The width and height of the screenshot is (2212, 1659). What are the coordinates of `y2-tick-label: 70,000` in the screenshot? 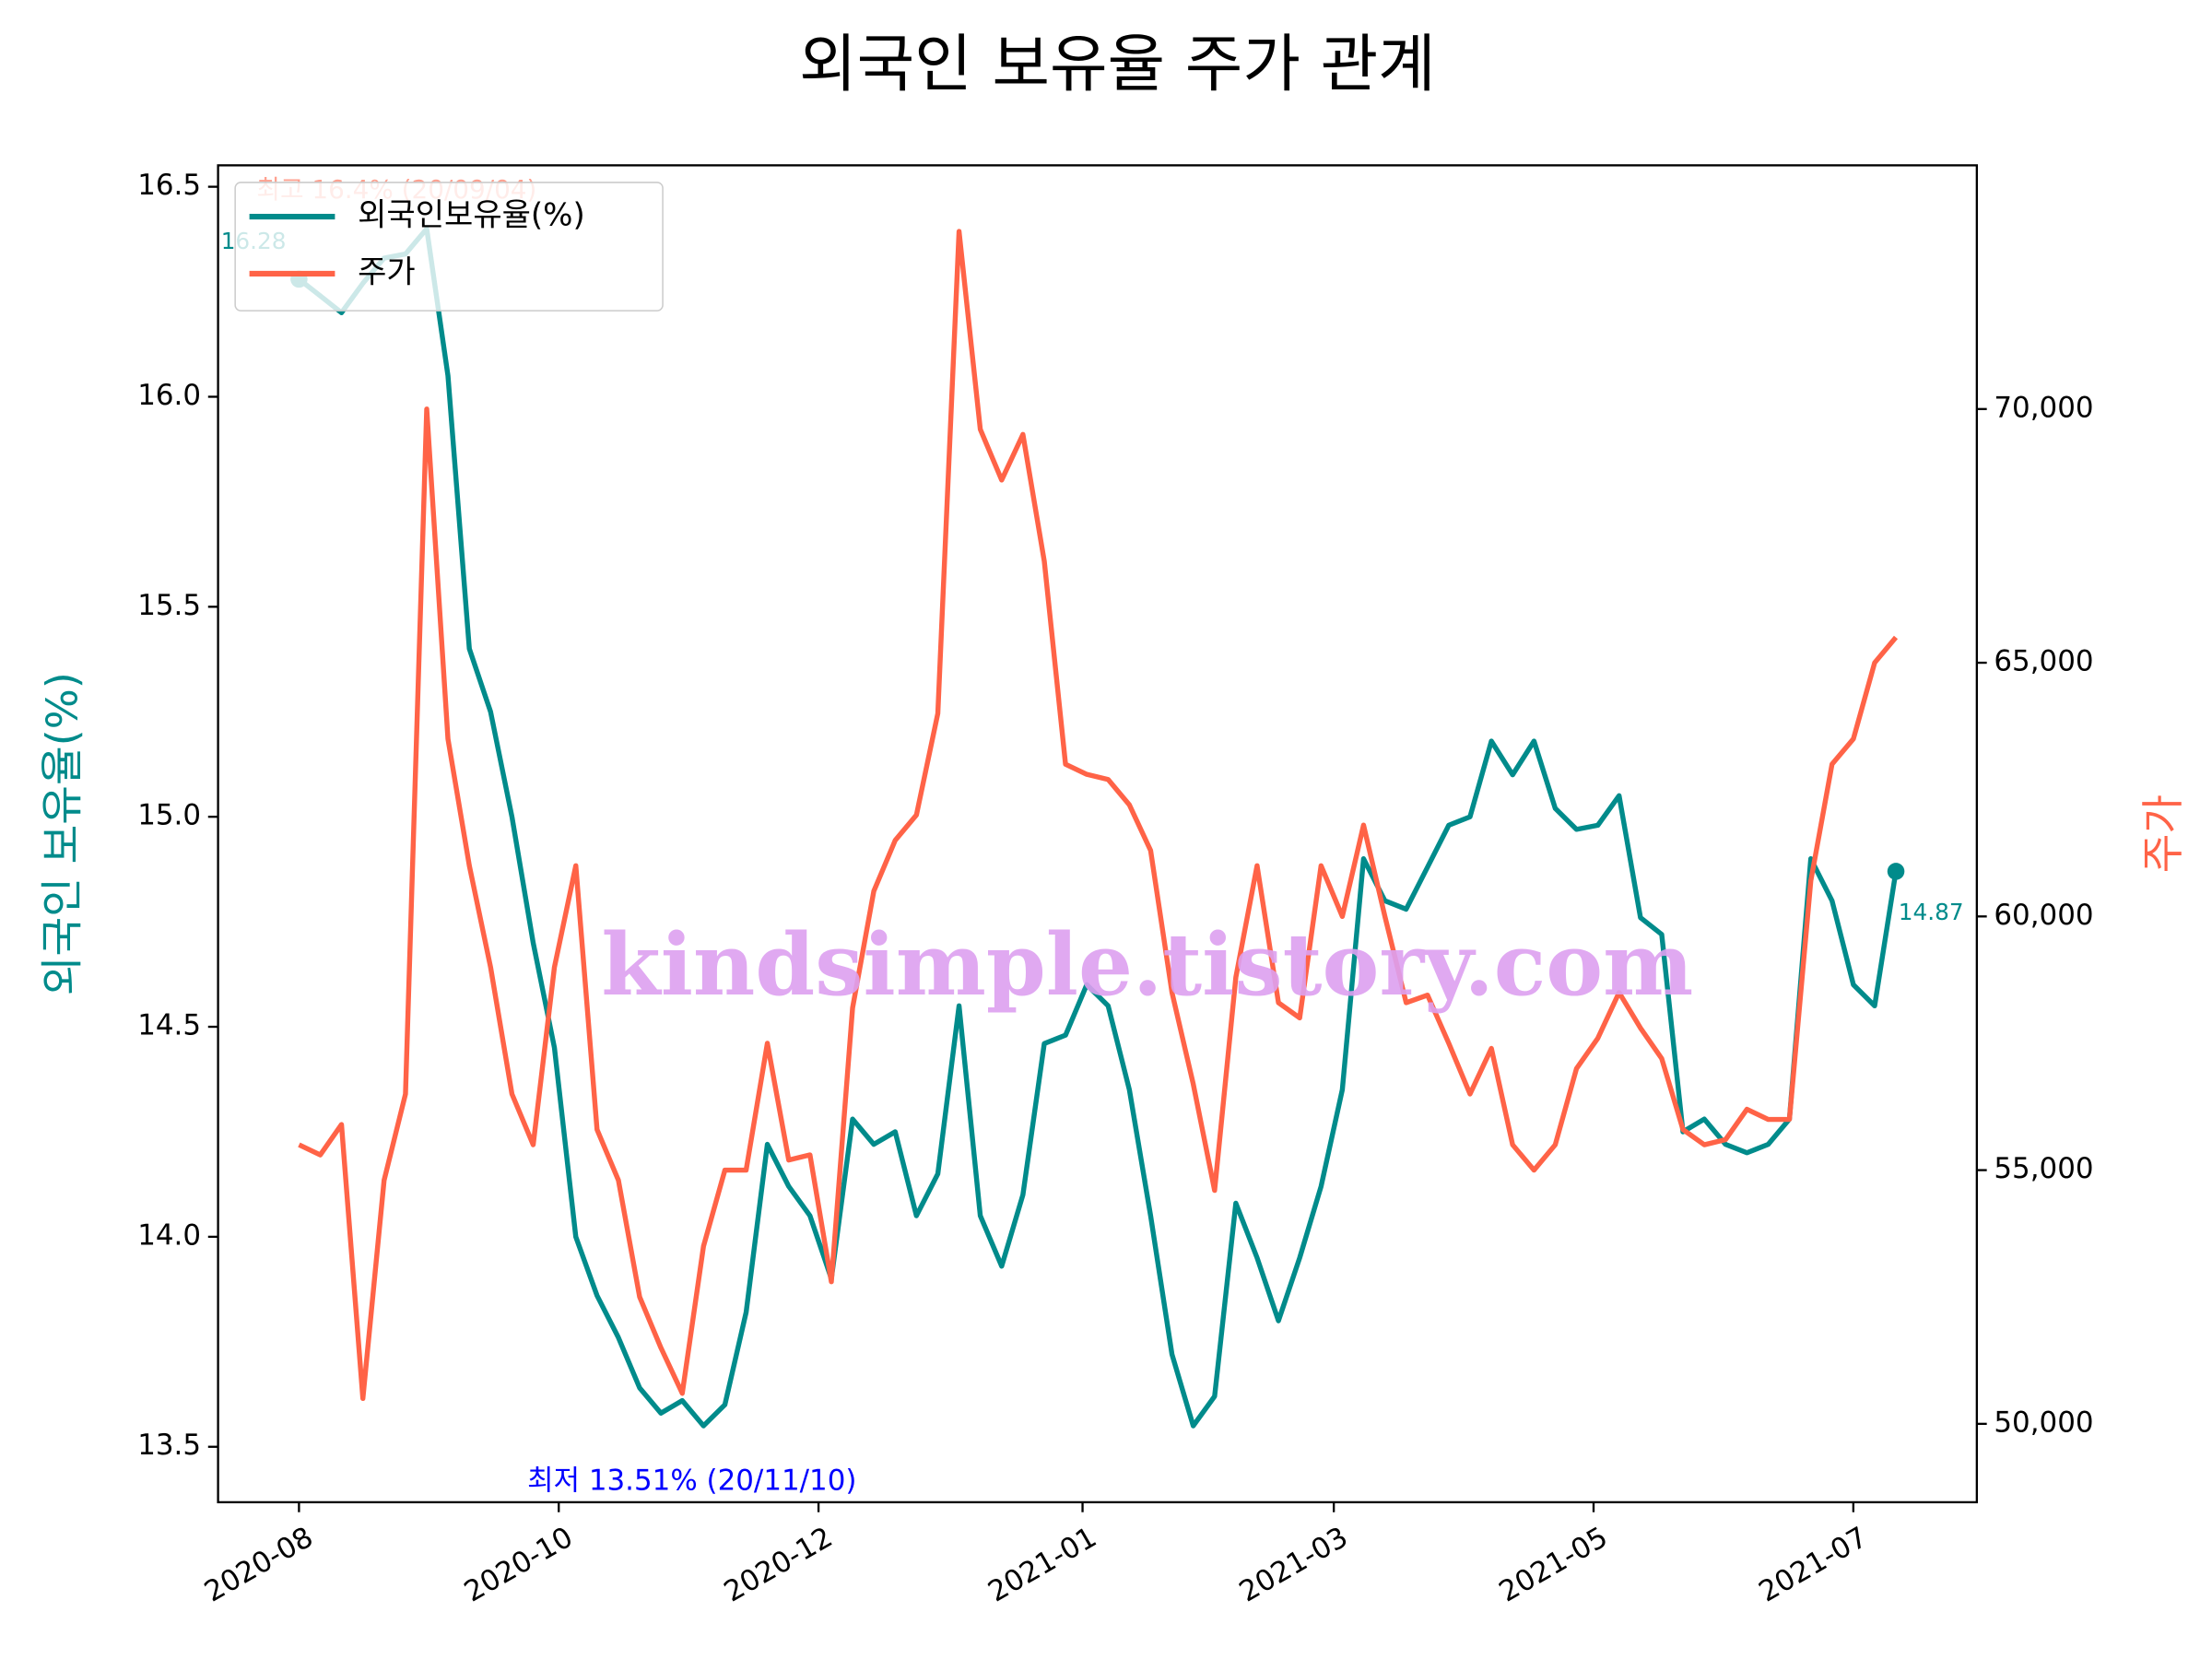 It's located at (2043, 407).